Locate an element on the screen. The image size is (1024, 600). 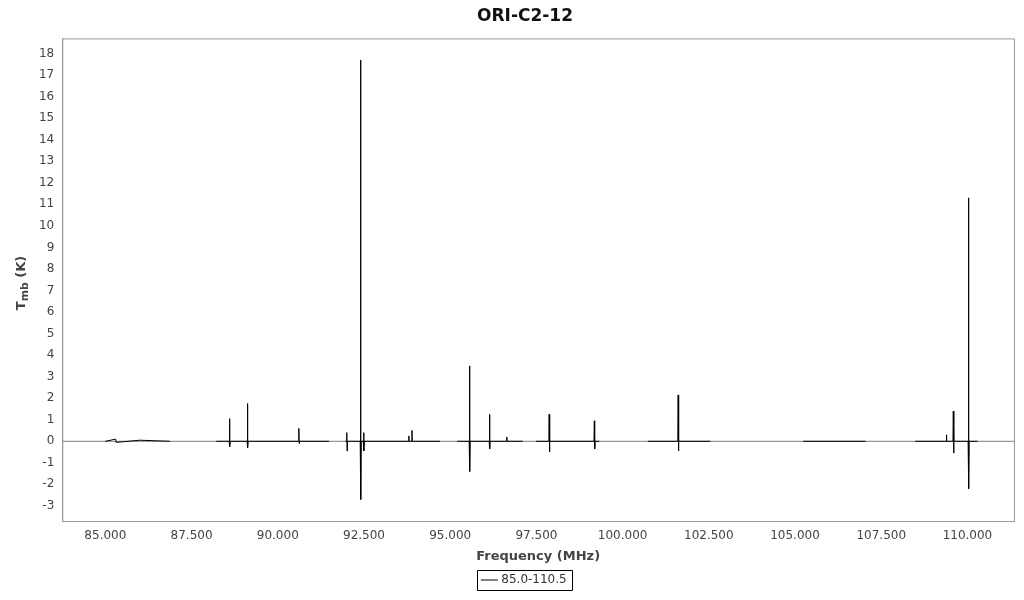
y-tick-label: 2 is located at coordinates (50, 397).